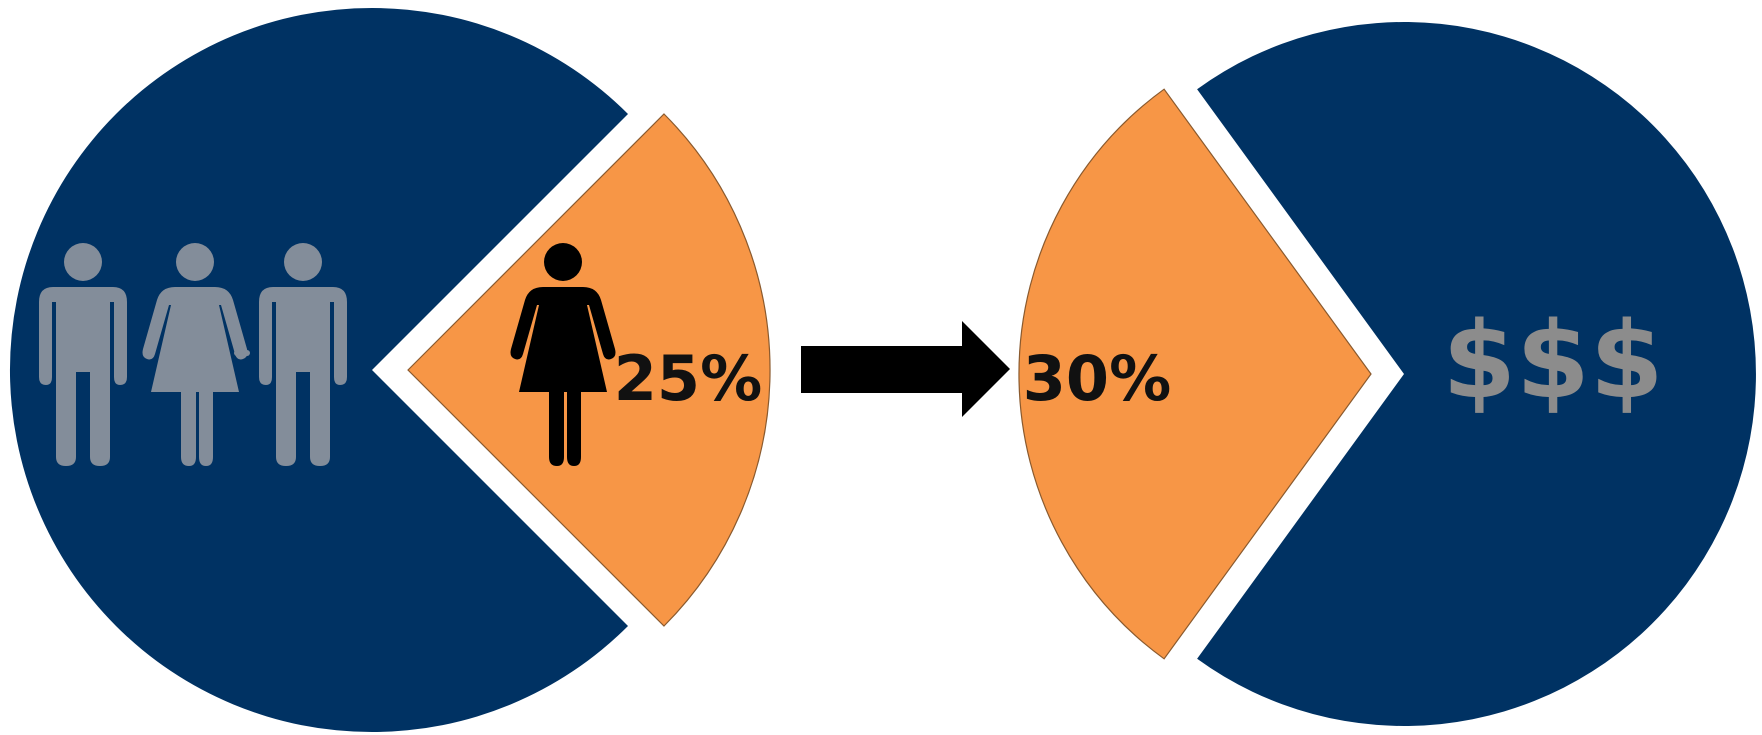 The width and height of the screenshot is (1762, 735). Describe the element at coordinates (905, 369) in the screenshot. I see `right-arrow-icon` at that location.